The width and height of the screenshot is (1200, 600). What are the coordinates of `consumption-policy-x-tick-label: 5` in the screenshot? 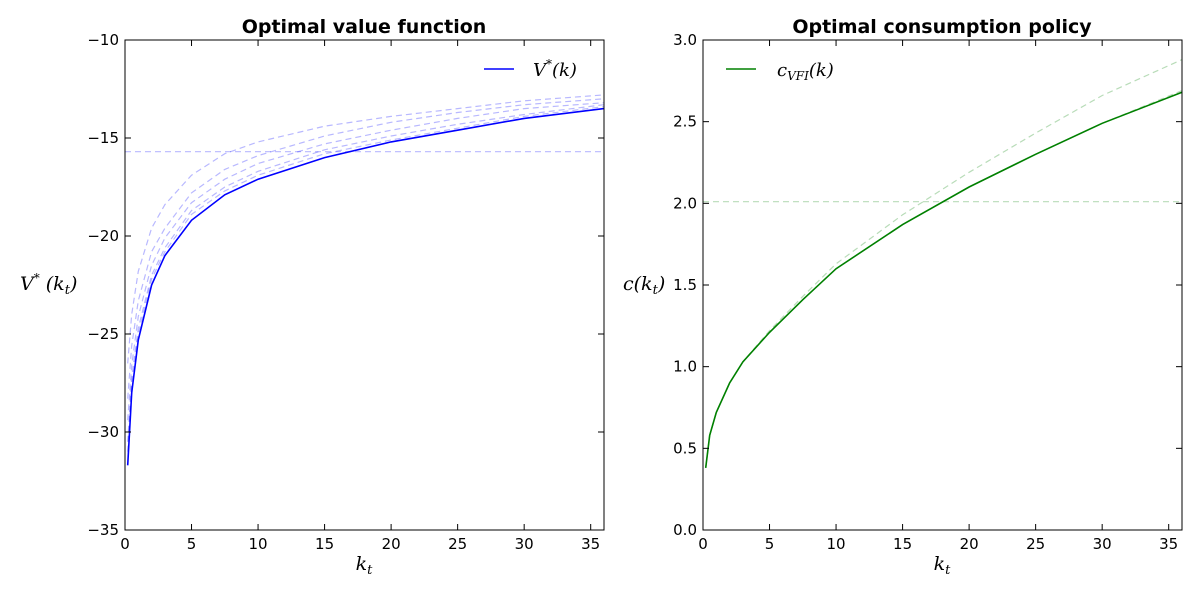 It's located at (770, 544).